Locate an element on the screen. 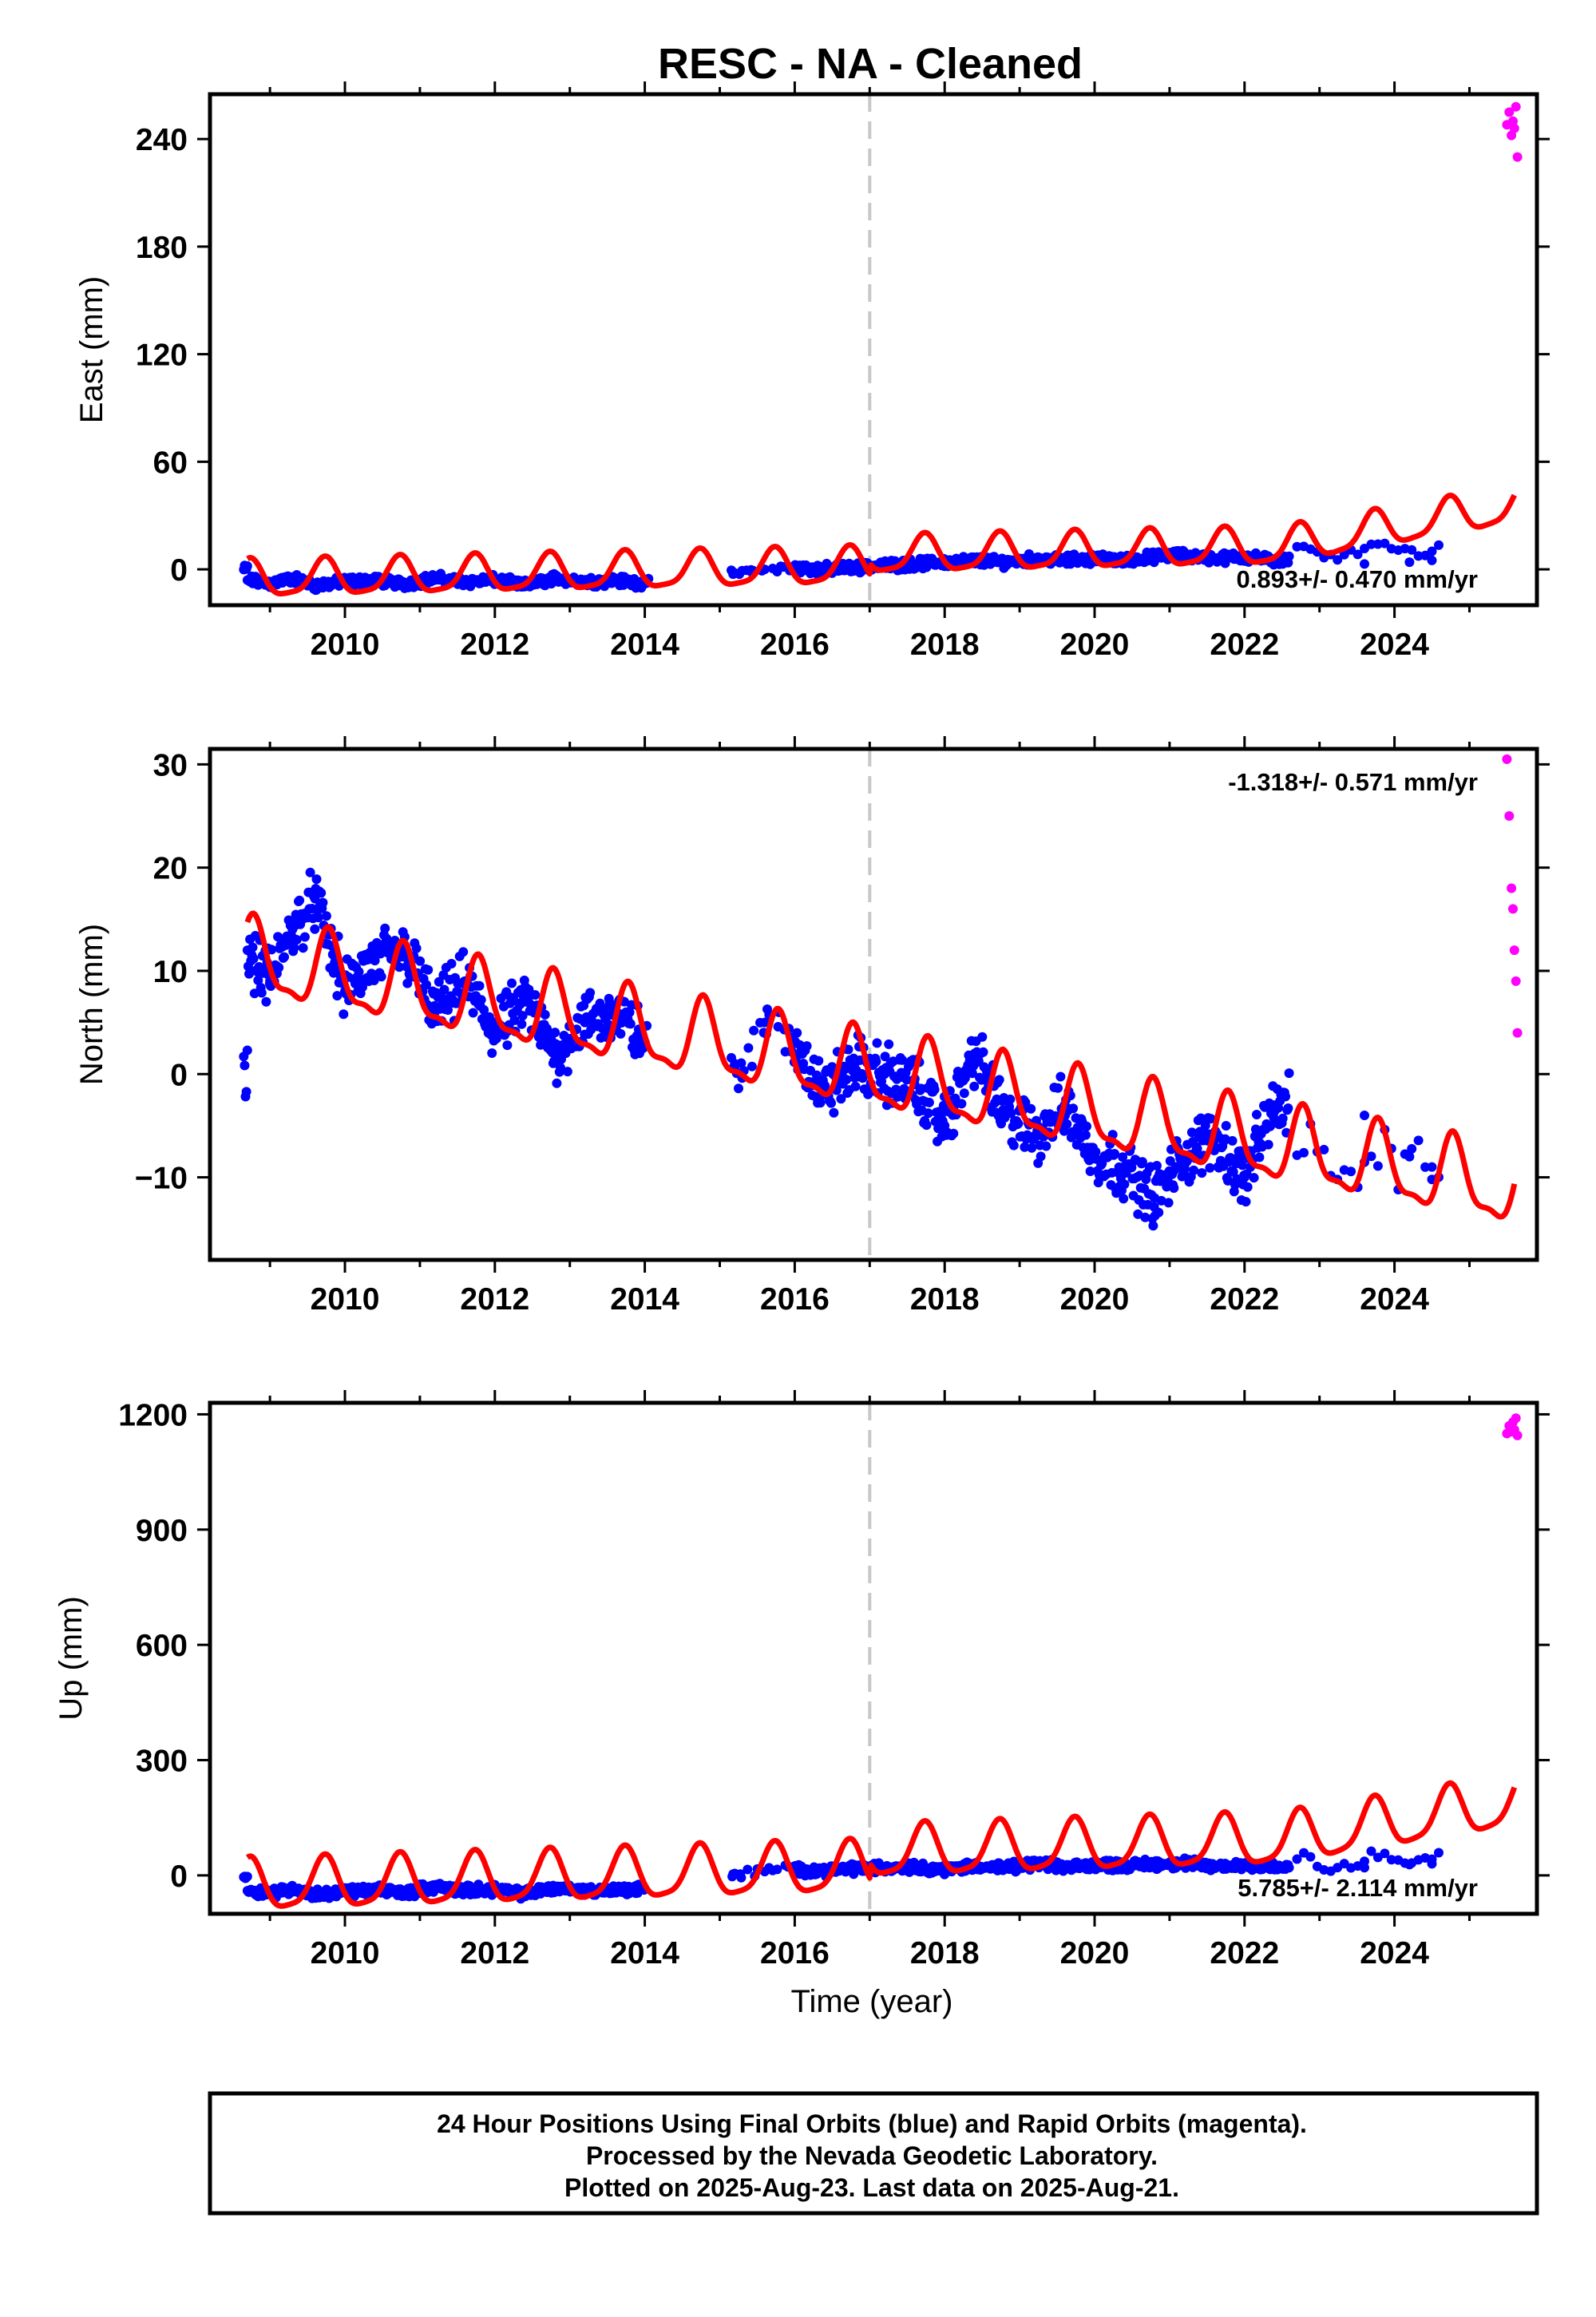 The image size is (1596, 2317). up-x-tick-label: 2012 is located at coordinates (494, 1953).